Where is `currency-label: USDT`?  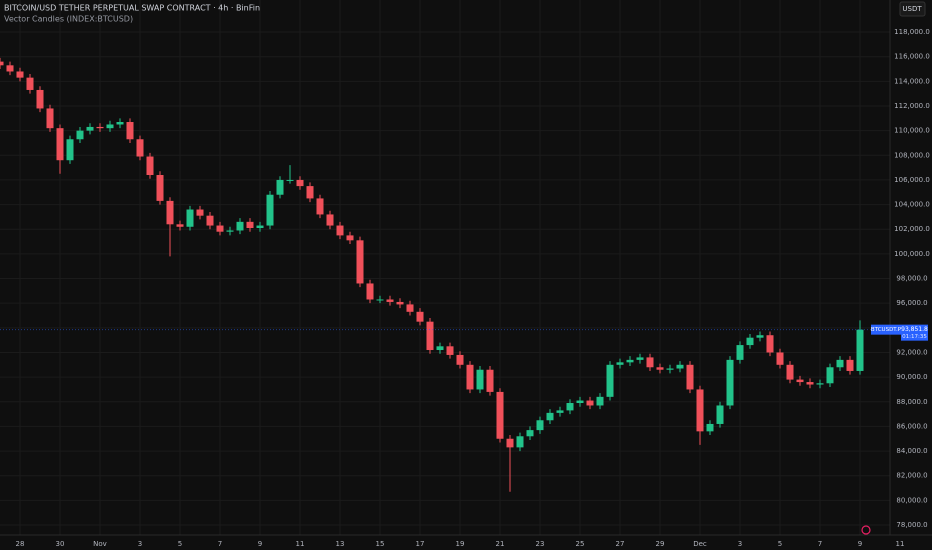
currency-label: USDT is located at coordinates (912, 9).